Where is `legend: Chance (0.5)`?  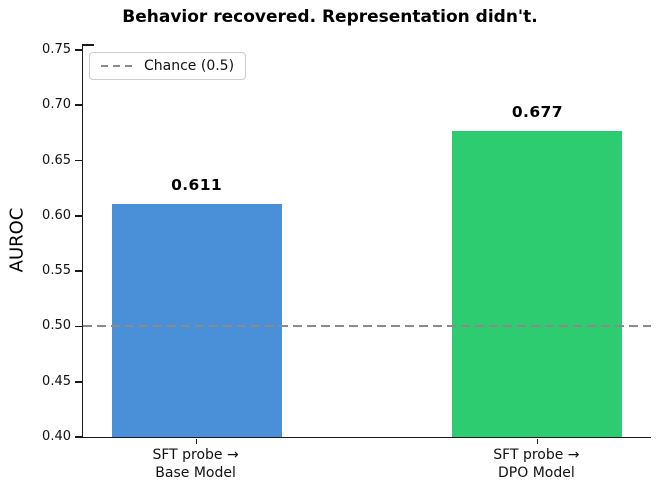
legend: Chance (0.5) is located at coordinates (168, 66).